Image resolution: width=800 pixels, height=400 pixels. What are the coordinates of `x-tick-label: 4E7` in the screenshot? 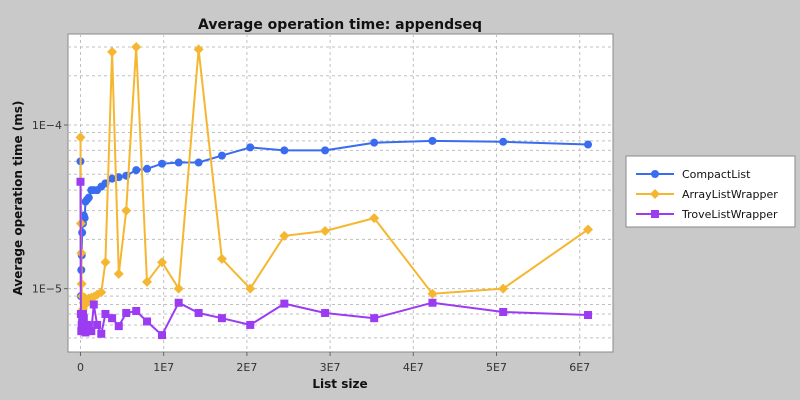 It's located at (413, 367).